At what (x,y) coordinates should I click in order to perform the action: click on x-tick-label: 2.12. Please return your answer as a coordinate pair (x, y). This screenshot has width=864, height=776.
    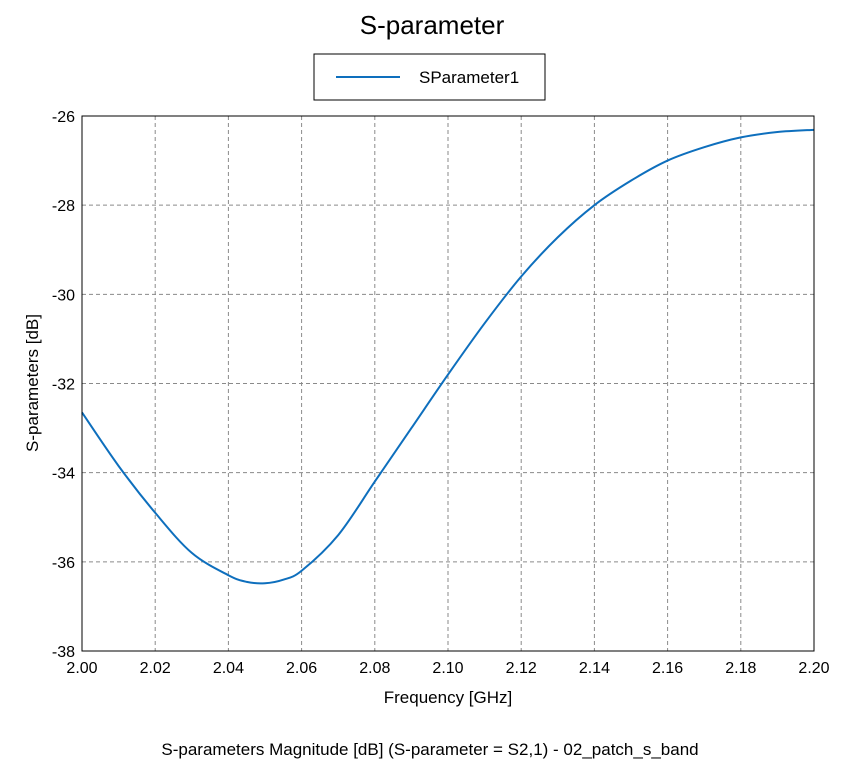
    Looking at the image, I should click on (521, 668).